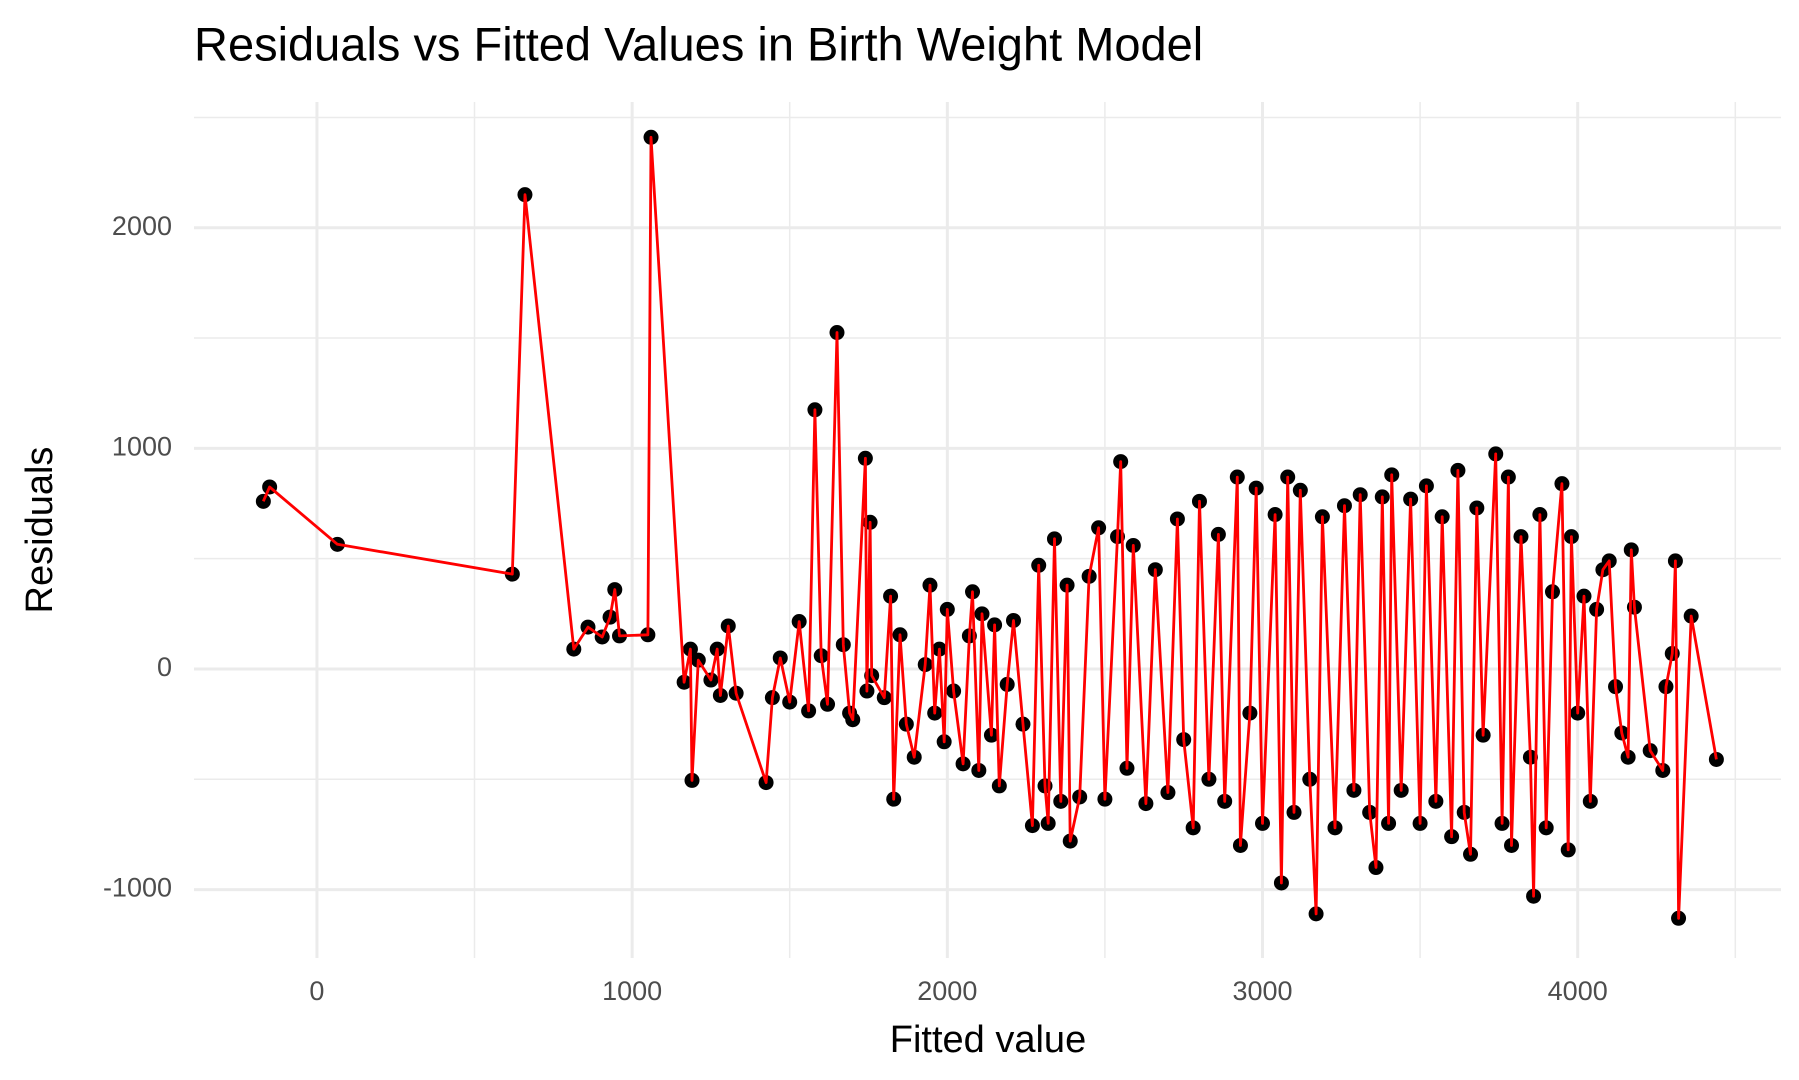  What do you see at coordinates (1262, 991) in the screenshot?
I see `x-tick-label: 3000` at bounding box center [1262, 991].